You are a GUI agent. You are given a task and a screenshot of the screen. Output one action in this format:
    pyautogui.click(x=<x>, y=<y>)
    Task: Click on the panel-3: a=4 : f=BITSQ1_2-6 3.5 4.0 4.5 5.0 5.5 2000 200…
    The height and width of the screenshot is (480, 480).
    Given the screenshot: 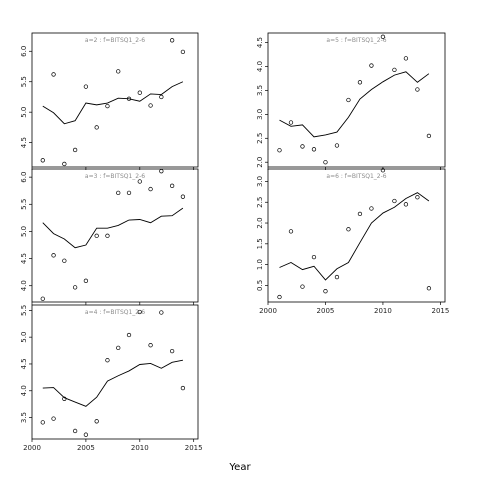 What is the action you would take?
    pyautogui.click(x=111, y=378)
    